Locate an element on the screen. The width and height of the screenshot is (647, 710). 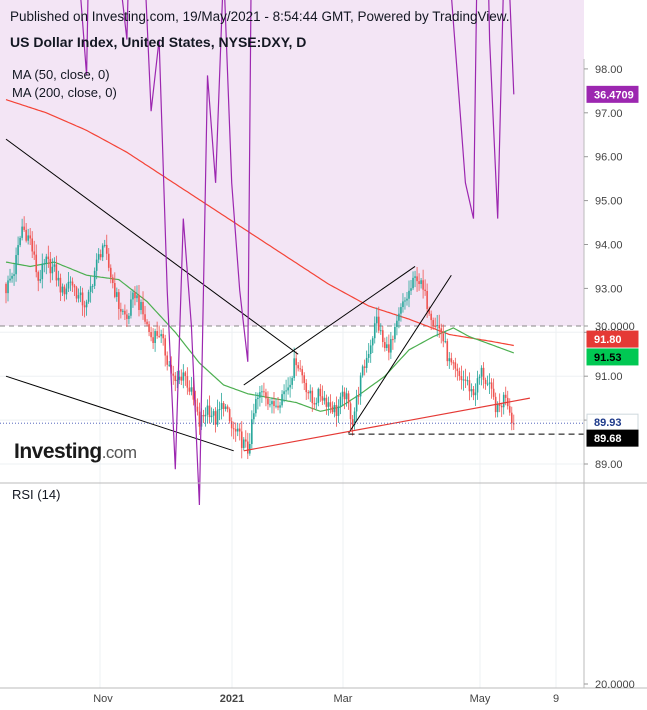
price-tick-label: 96.00 is located at coordinates (609, 158).